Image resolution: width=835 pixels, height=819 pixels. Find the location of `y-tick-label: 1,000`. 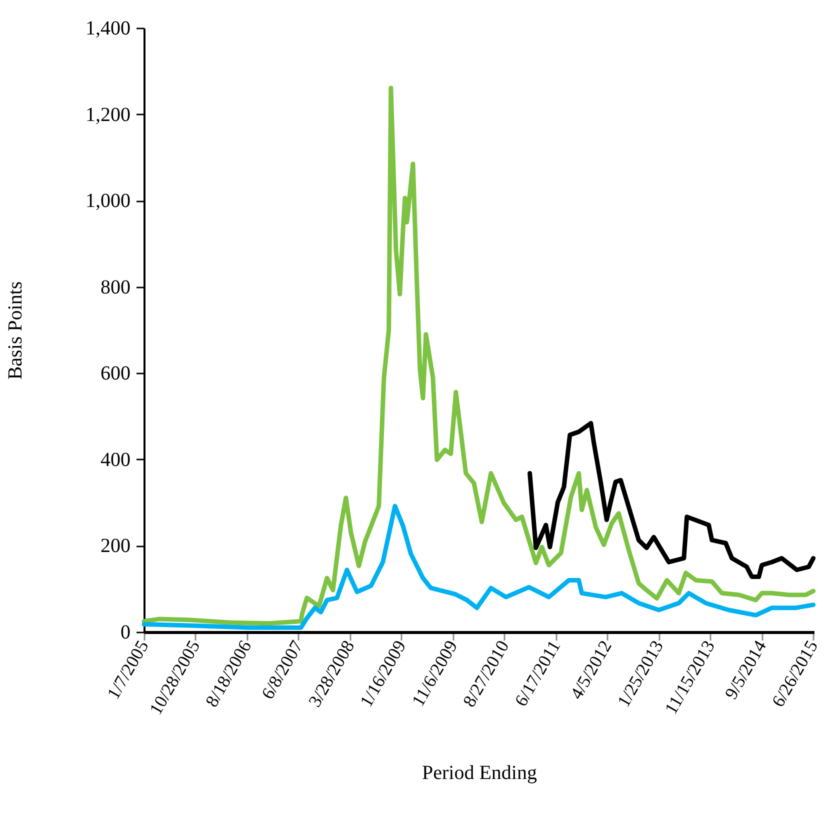

y-tick-label: 1,000 is located at coordinates (108, 201).